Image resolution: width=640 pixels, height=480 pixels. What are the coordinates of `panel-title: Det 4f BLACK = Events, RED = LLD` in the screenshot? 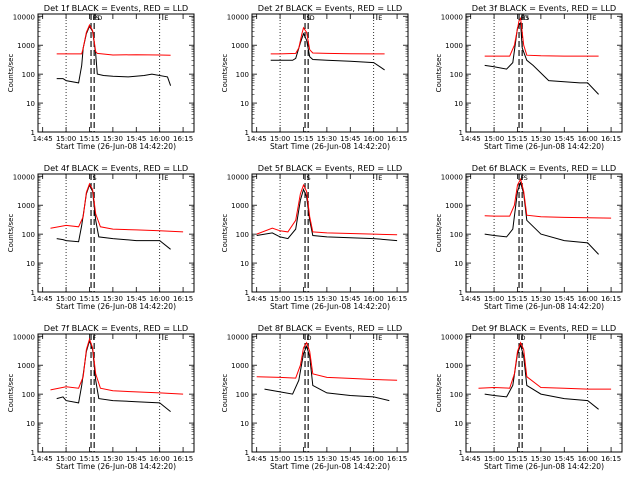 It's located at (116, 168).